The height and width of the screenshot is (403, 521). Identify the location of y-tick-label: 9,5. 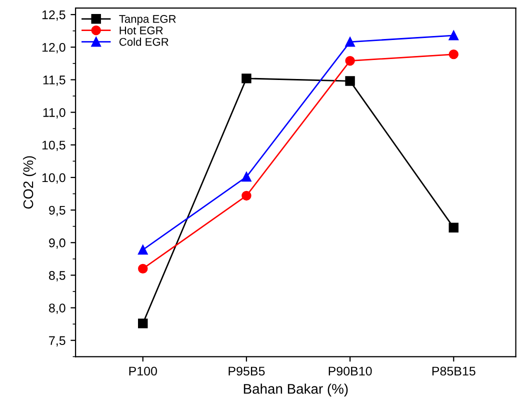
(57, 211).